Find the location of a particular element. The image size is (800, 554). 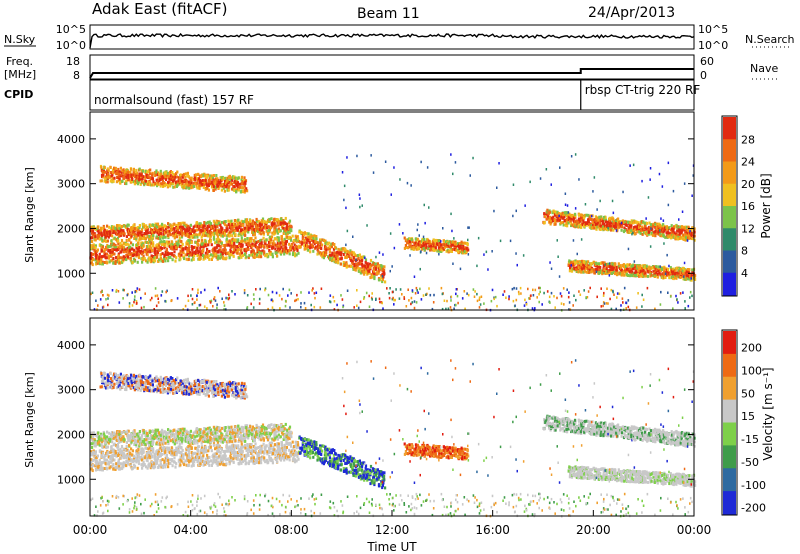

nsearch-tick-top: 10^5 is located at coordinates (713, 29).